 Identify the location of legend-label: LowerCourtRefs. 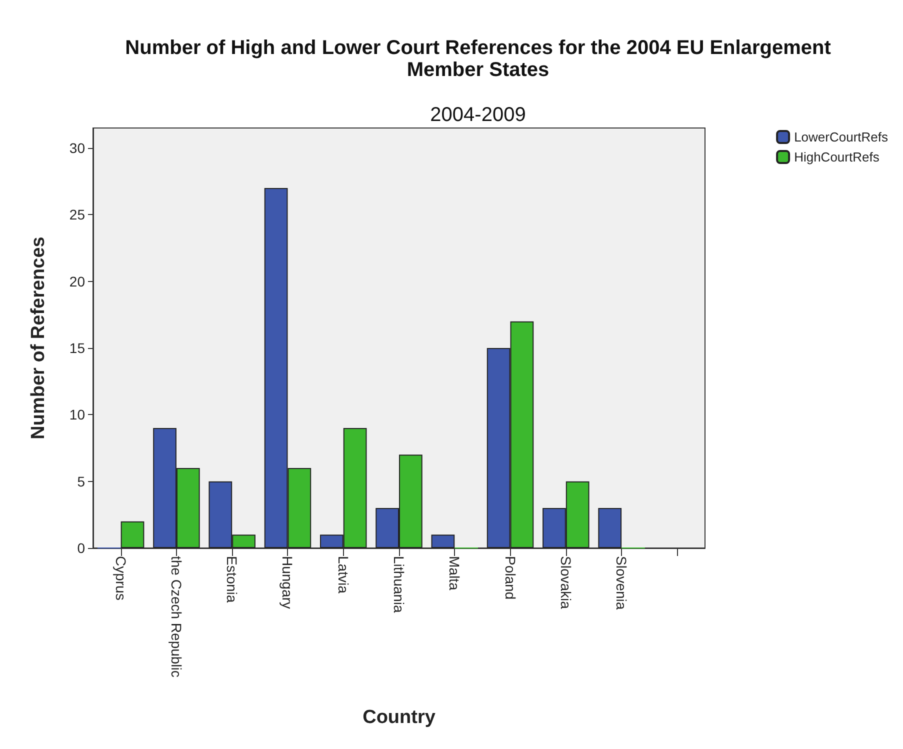
(841, 137).